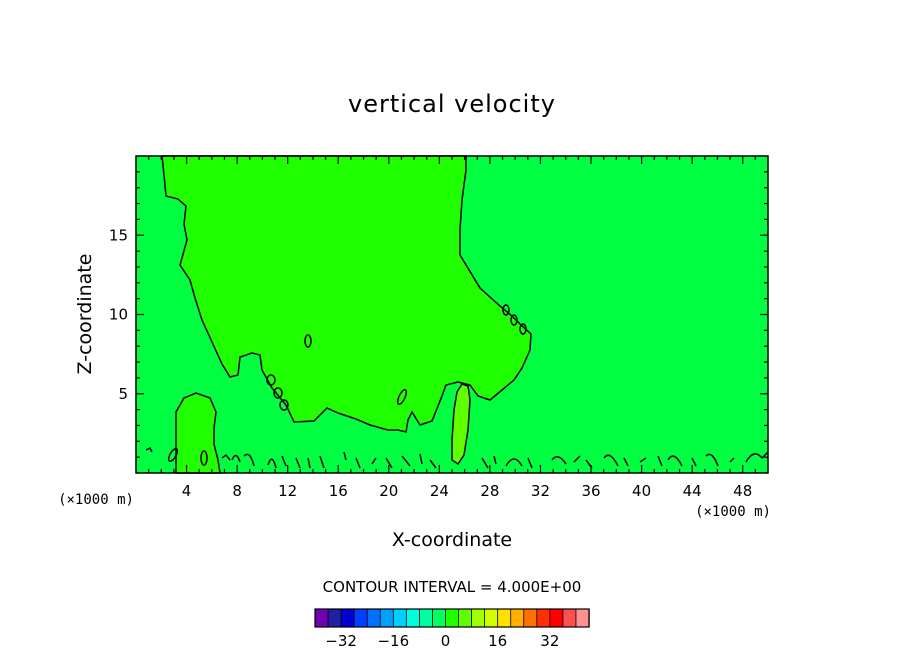 The image size is (904, 659). I want to click on colorbar-tick-label: 16, so click(497, 641).